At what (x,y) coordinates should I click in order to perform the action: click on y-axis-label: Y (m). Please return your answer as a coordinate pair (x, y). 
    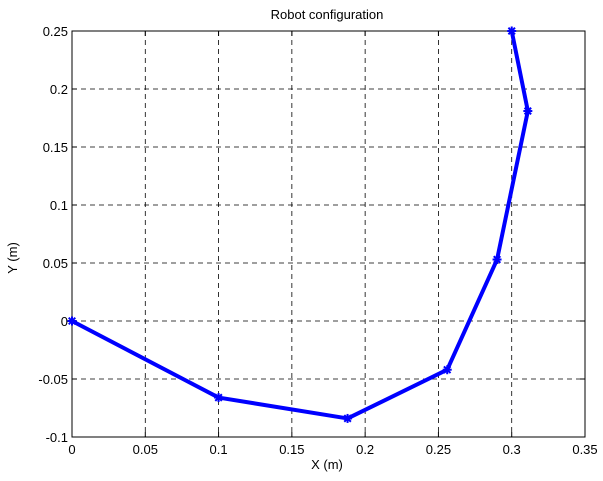
    Looking at the image, I should click on (12, 258).